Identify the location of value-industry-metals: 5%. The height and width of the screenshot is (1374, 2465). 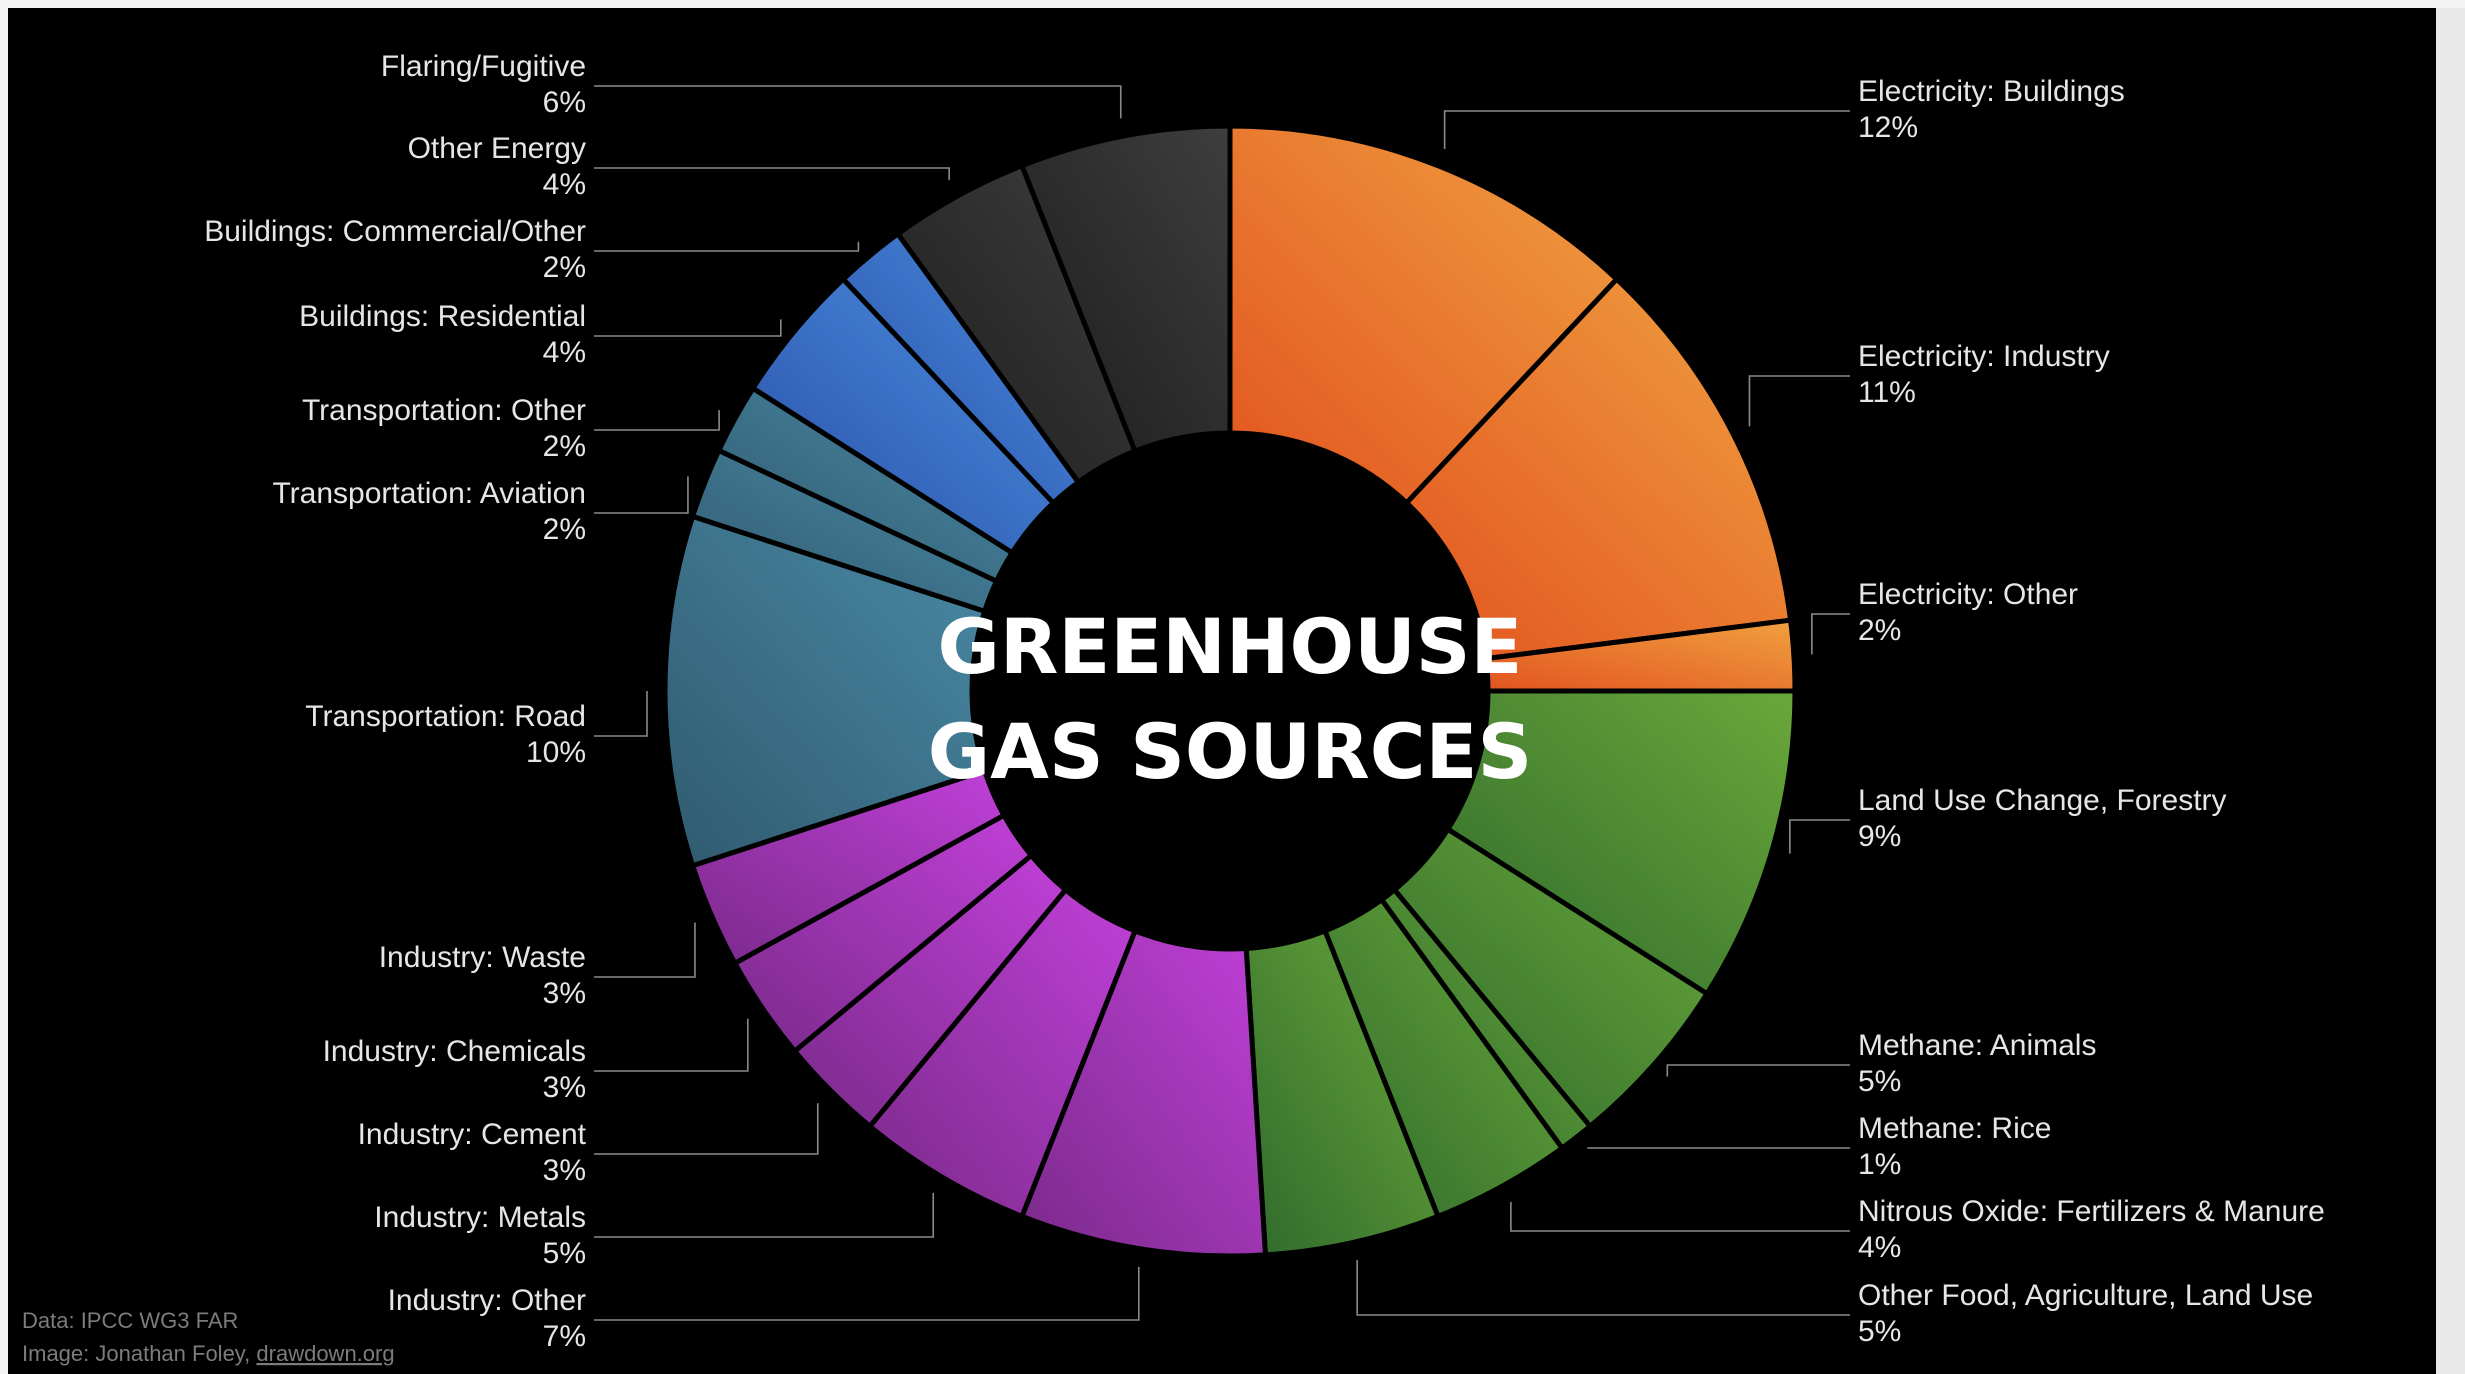
(564, 1253).